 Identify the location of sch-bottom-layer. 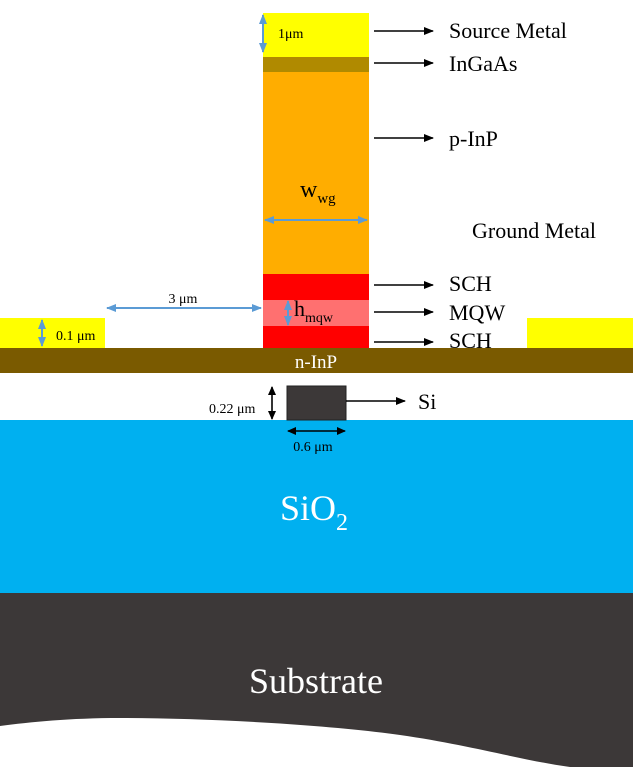
(316, 337).